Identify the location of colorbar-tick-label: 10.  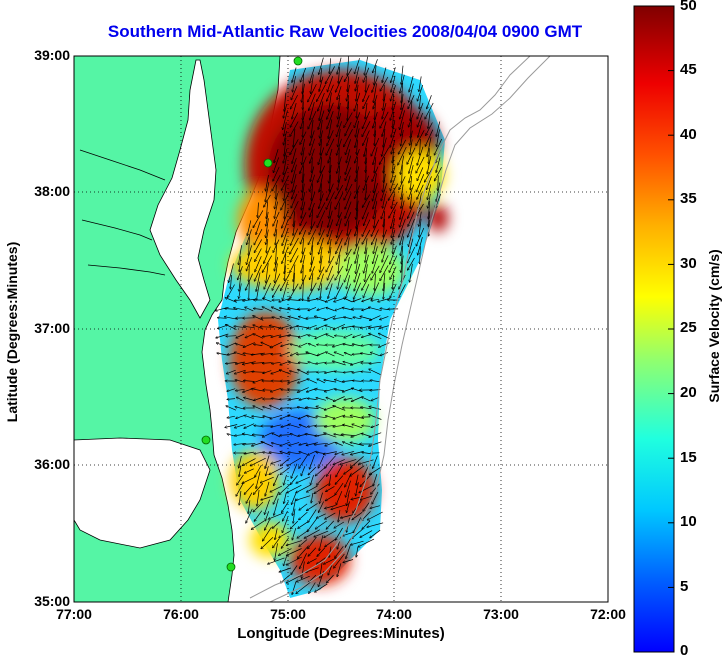
(688, 521).